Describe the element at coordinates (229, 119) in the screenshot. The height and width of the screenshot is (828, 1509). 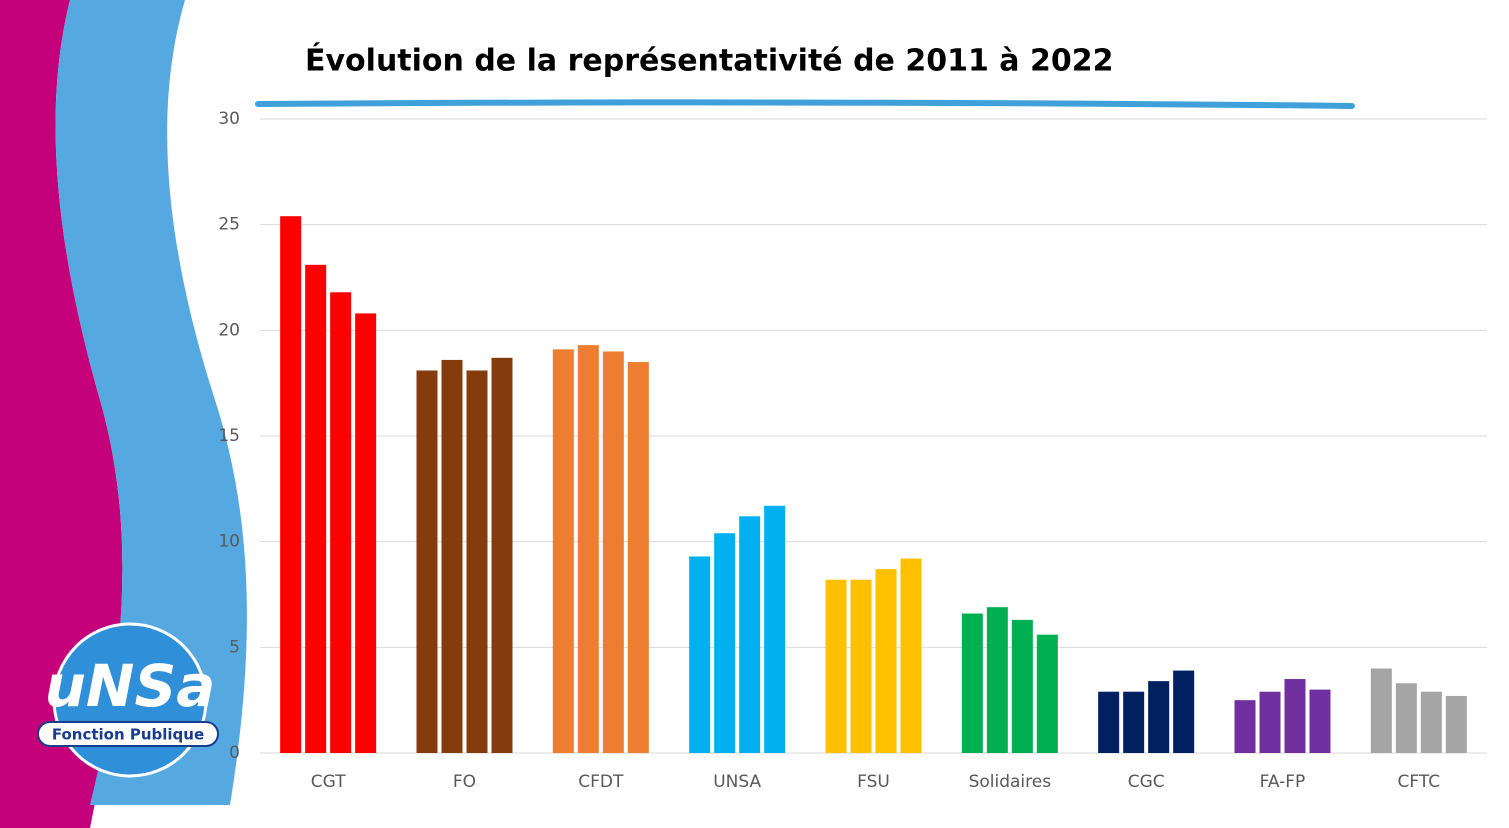
I see `y-tick-label: 30` at that location.